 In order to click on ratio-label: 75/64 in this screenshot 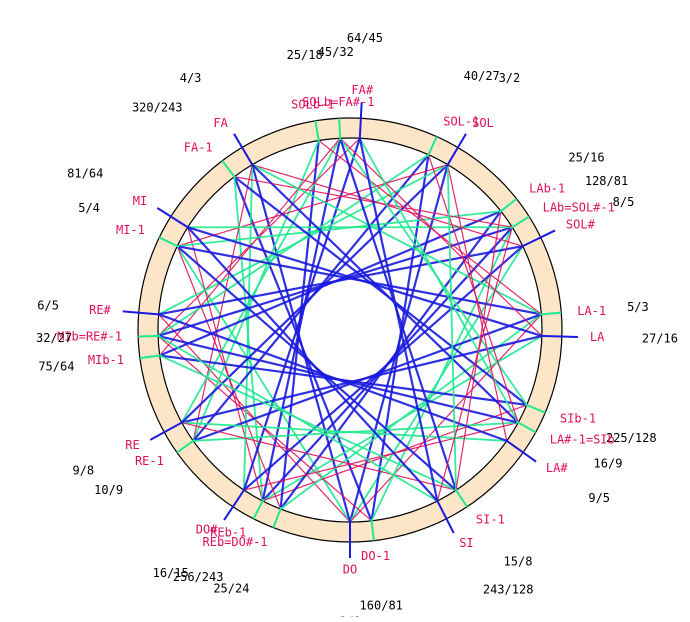, I will do `click(56, 366)`.